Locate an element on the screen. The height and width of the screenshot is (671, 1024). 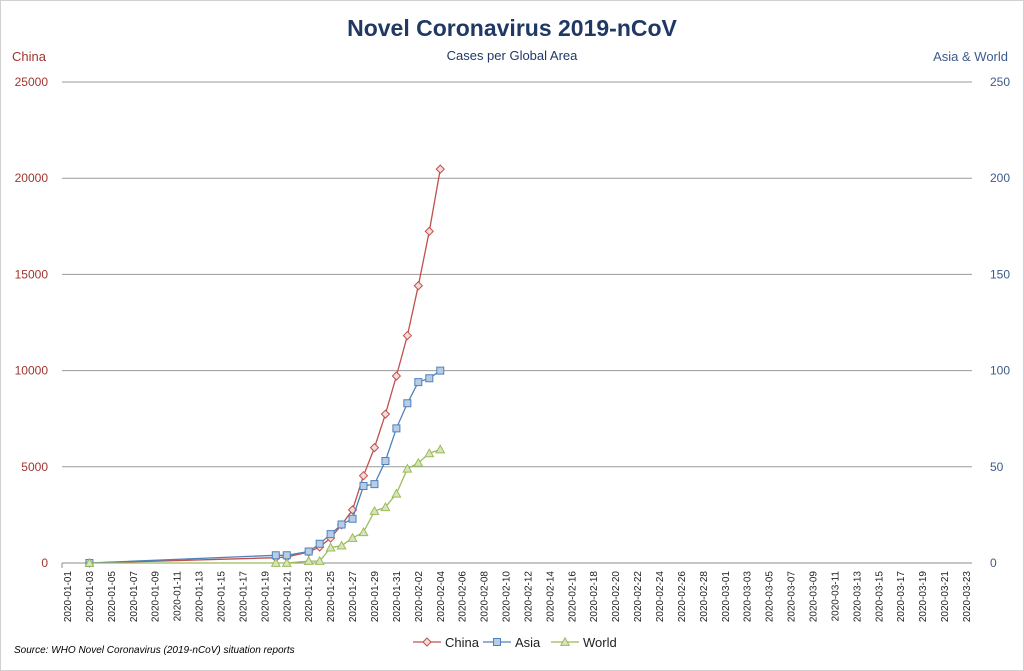
x-tick-label: 2020-02-08 is located at coordinates (485, 597).